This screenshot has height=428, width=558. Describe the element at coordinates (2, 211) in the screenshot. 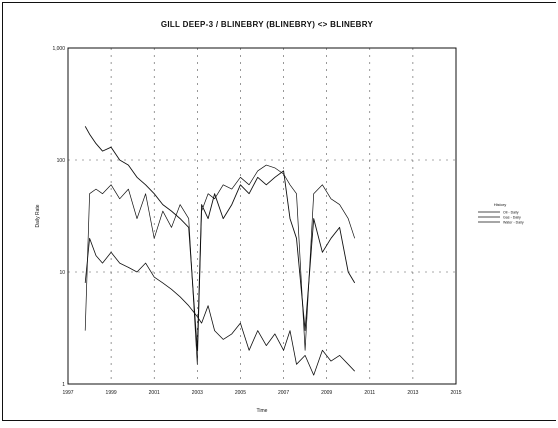

I see `frame-left-line` at that location.